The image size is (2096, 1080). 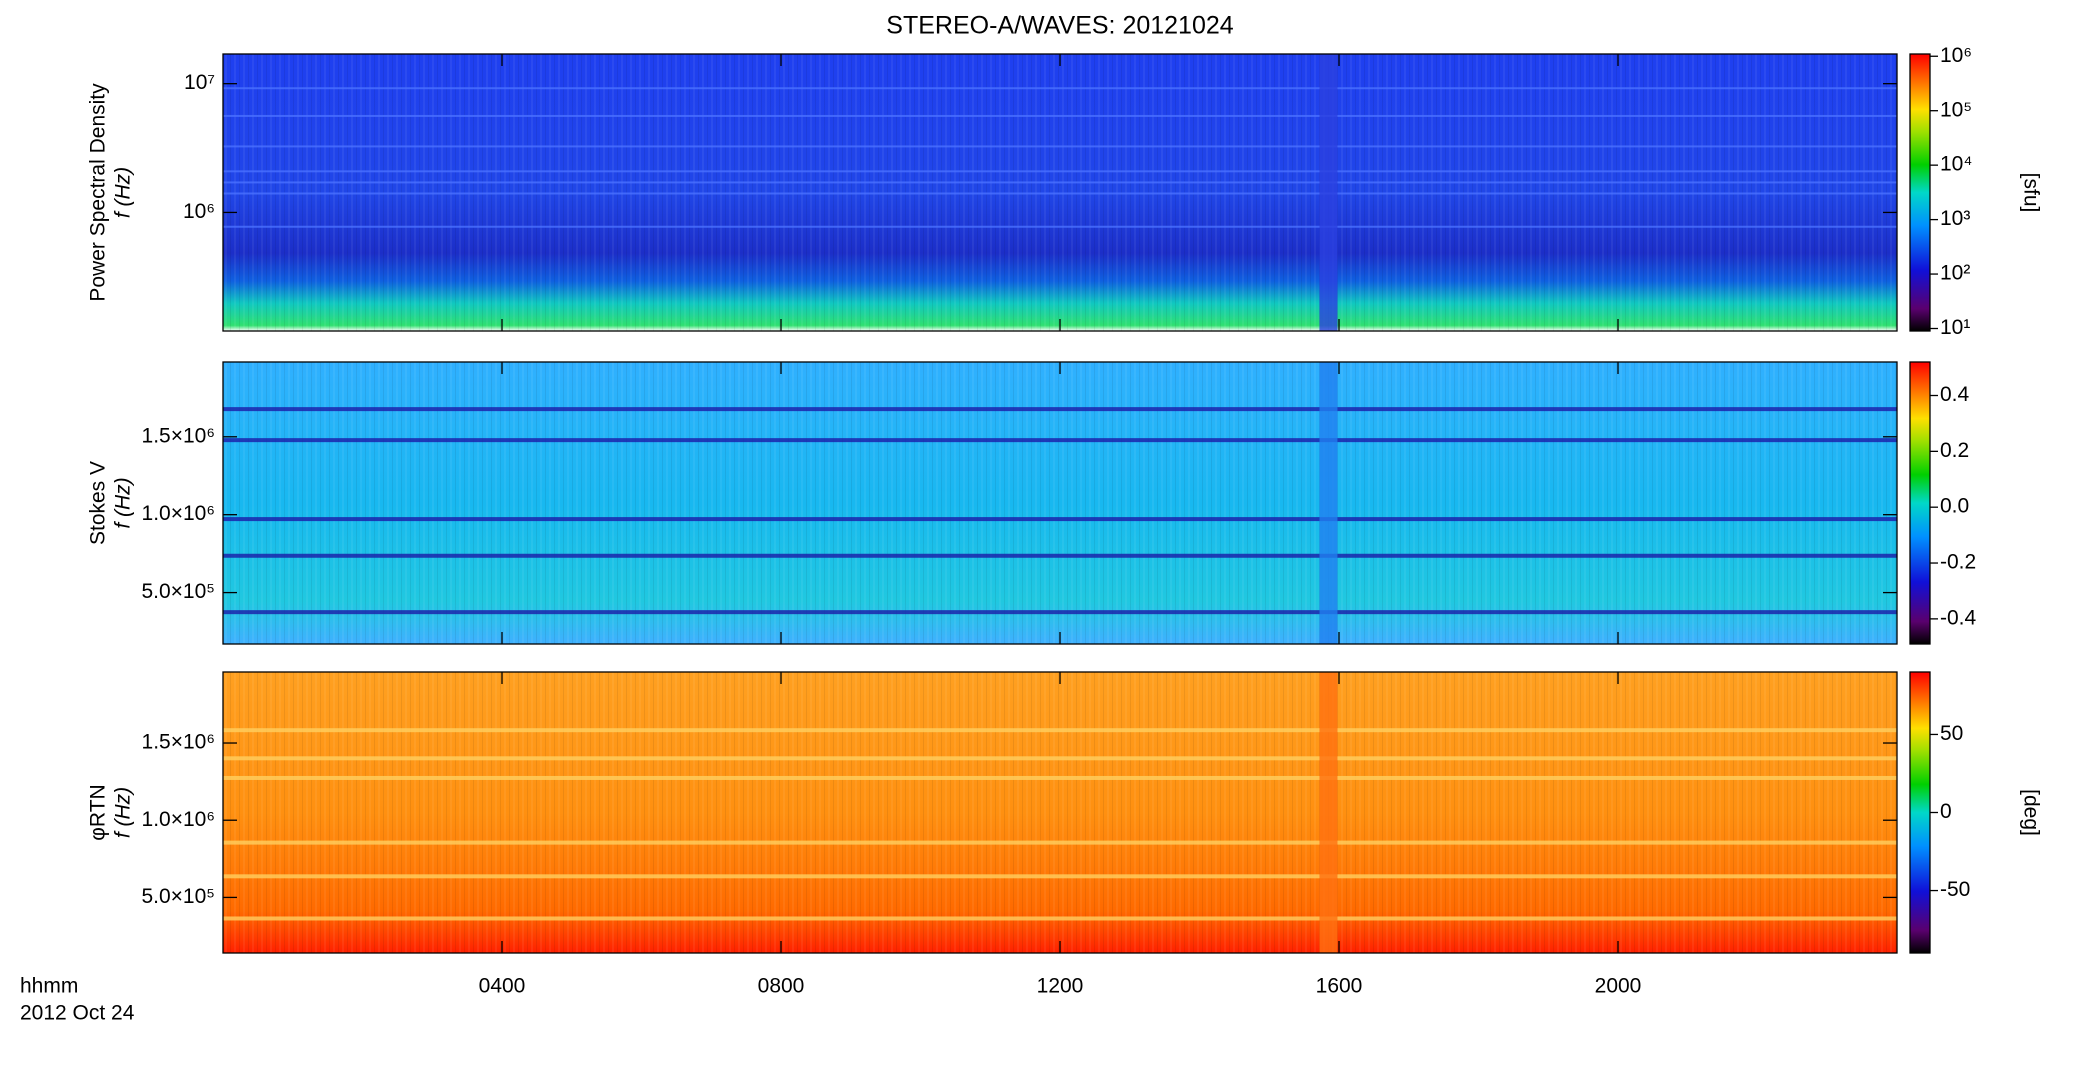 I want to click on colorbar-tick-label: 0.4, so click(x=1955, y=394).